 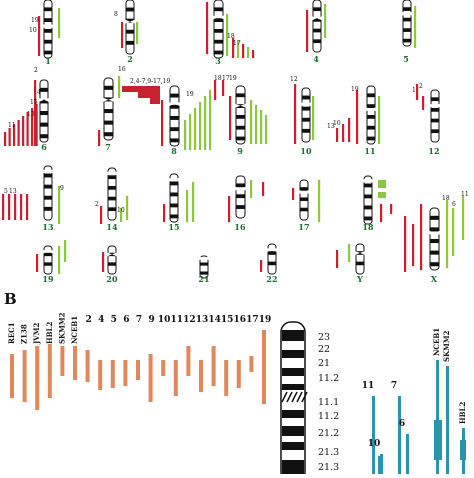 I want to click on chromosome-label: 14, so click(x=112, y=227).